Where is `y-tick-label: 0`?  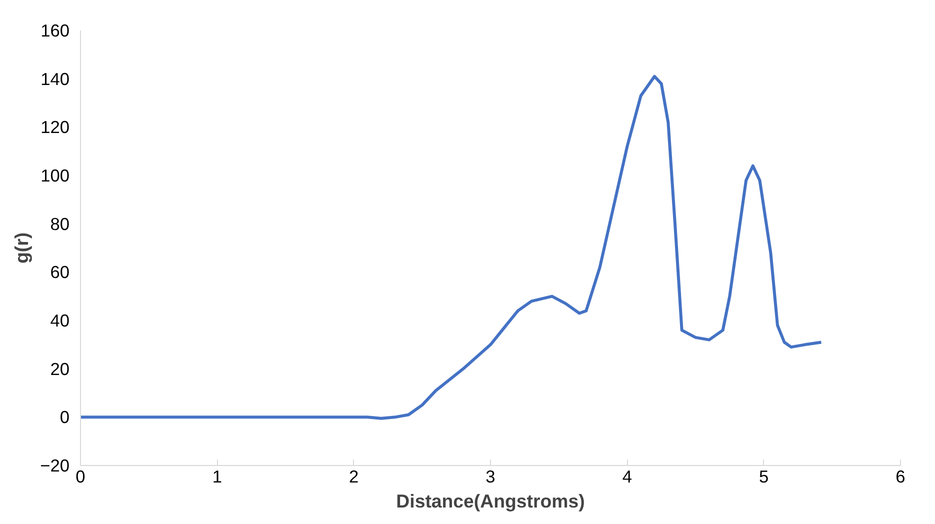 y-tick-label: 0 is located at coordinates (65, 417).